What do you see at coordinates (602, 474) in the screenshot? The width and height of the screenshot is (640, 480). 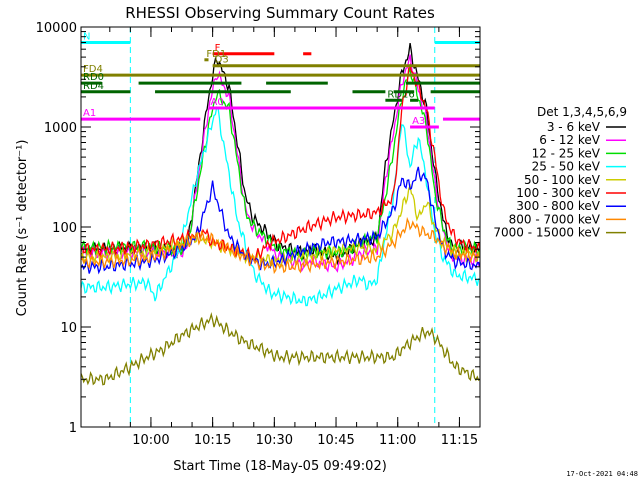 I see `timestamp: 17-Oct-2021 04:48` at bounding box center [602, 474].